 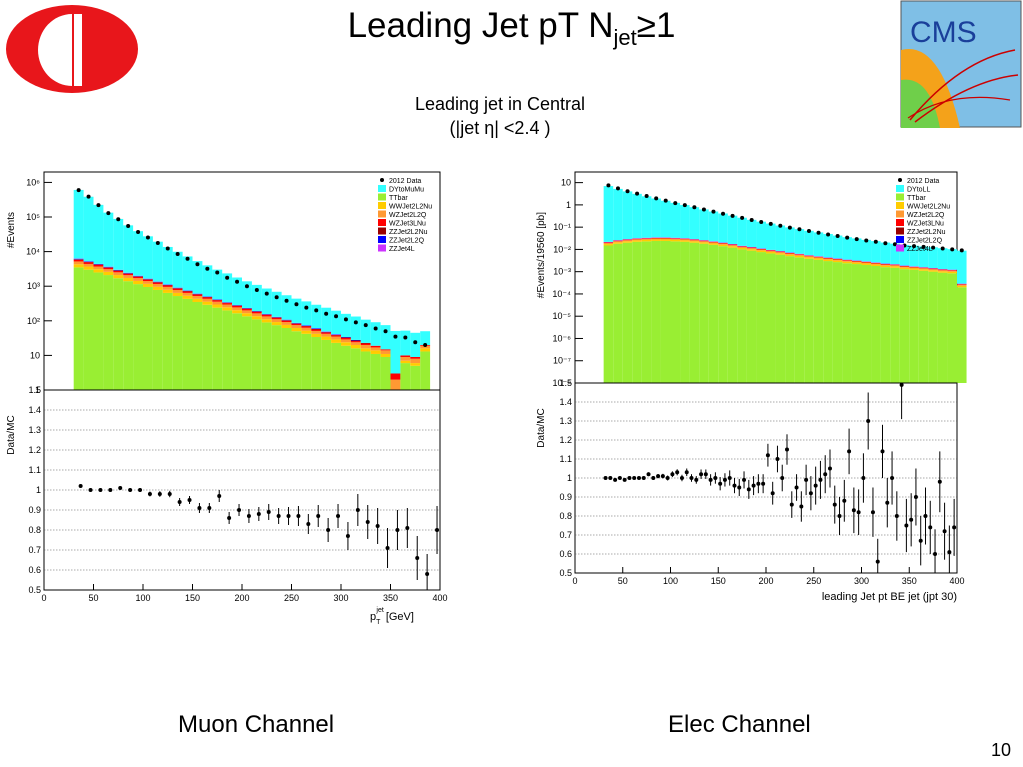 What do you see at coordinates (37, 390) in the screenshot?
I see `muon-ytick-label-0: 1` at bounding box center [37, 390].